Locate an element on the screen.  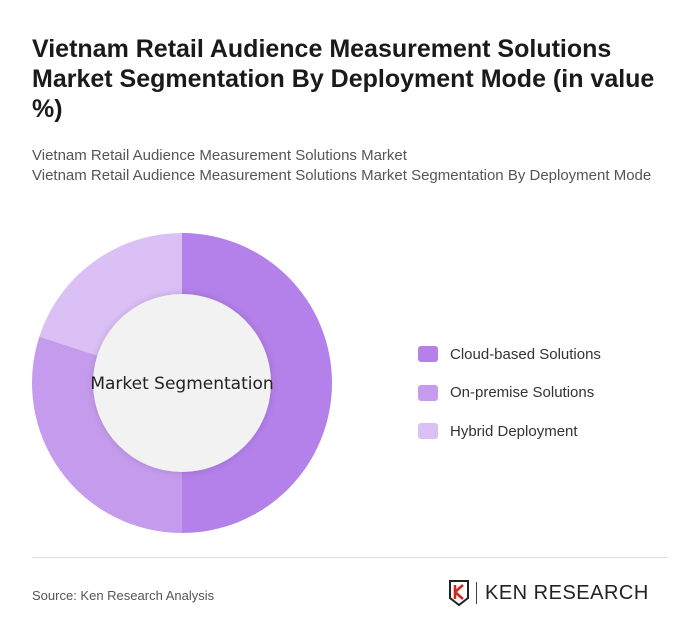
slice-on-premise-solutions is located at coordinates (106, 434).